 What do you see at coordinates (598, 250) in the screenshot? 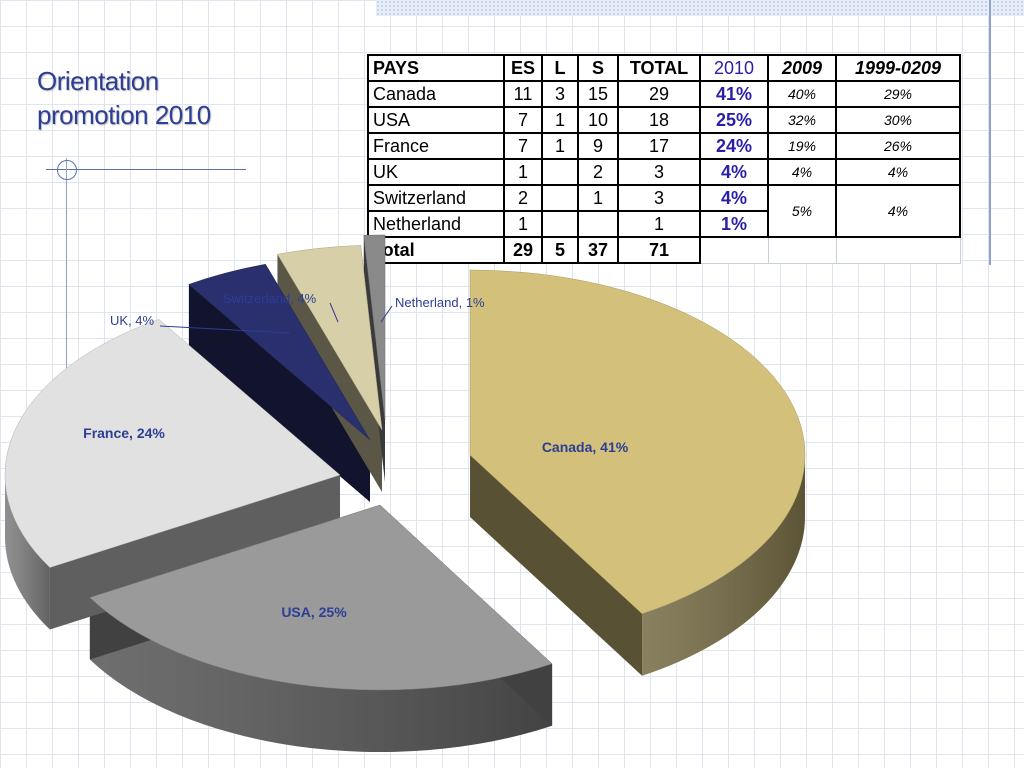
I see `cell-total-s: 37` at bounding box center [598, 250].